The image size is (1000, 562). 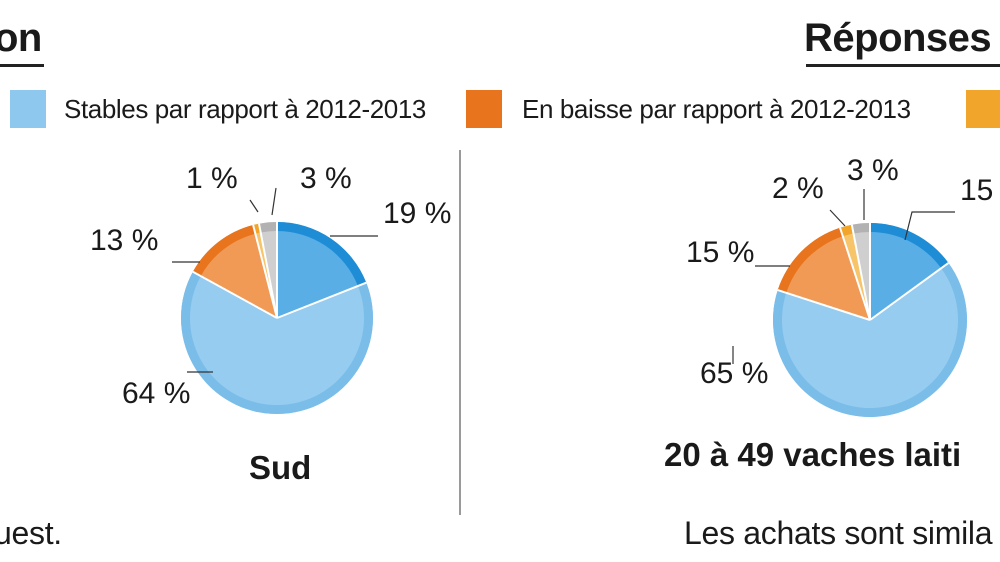 I want to click on legend-label-decrease: En baisse par rapport à 2012-2013, so click(x=716, y=109).